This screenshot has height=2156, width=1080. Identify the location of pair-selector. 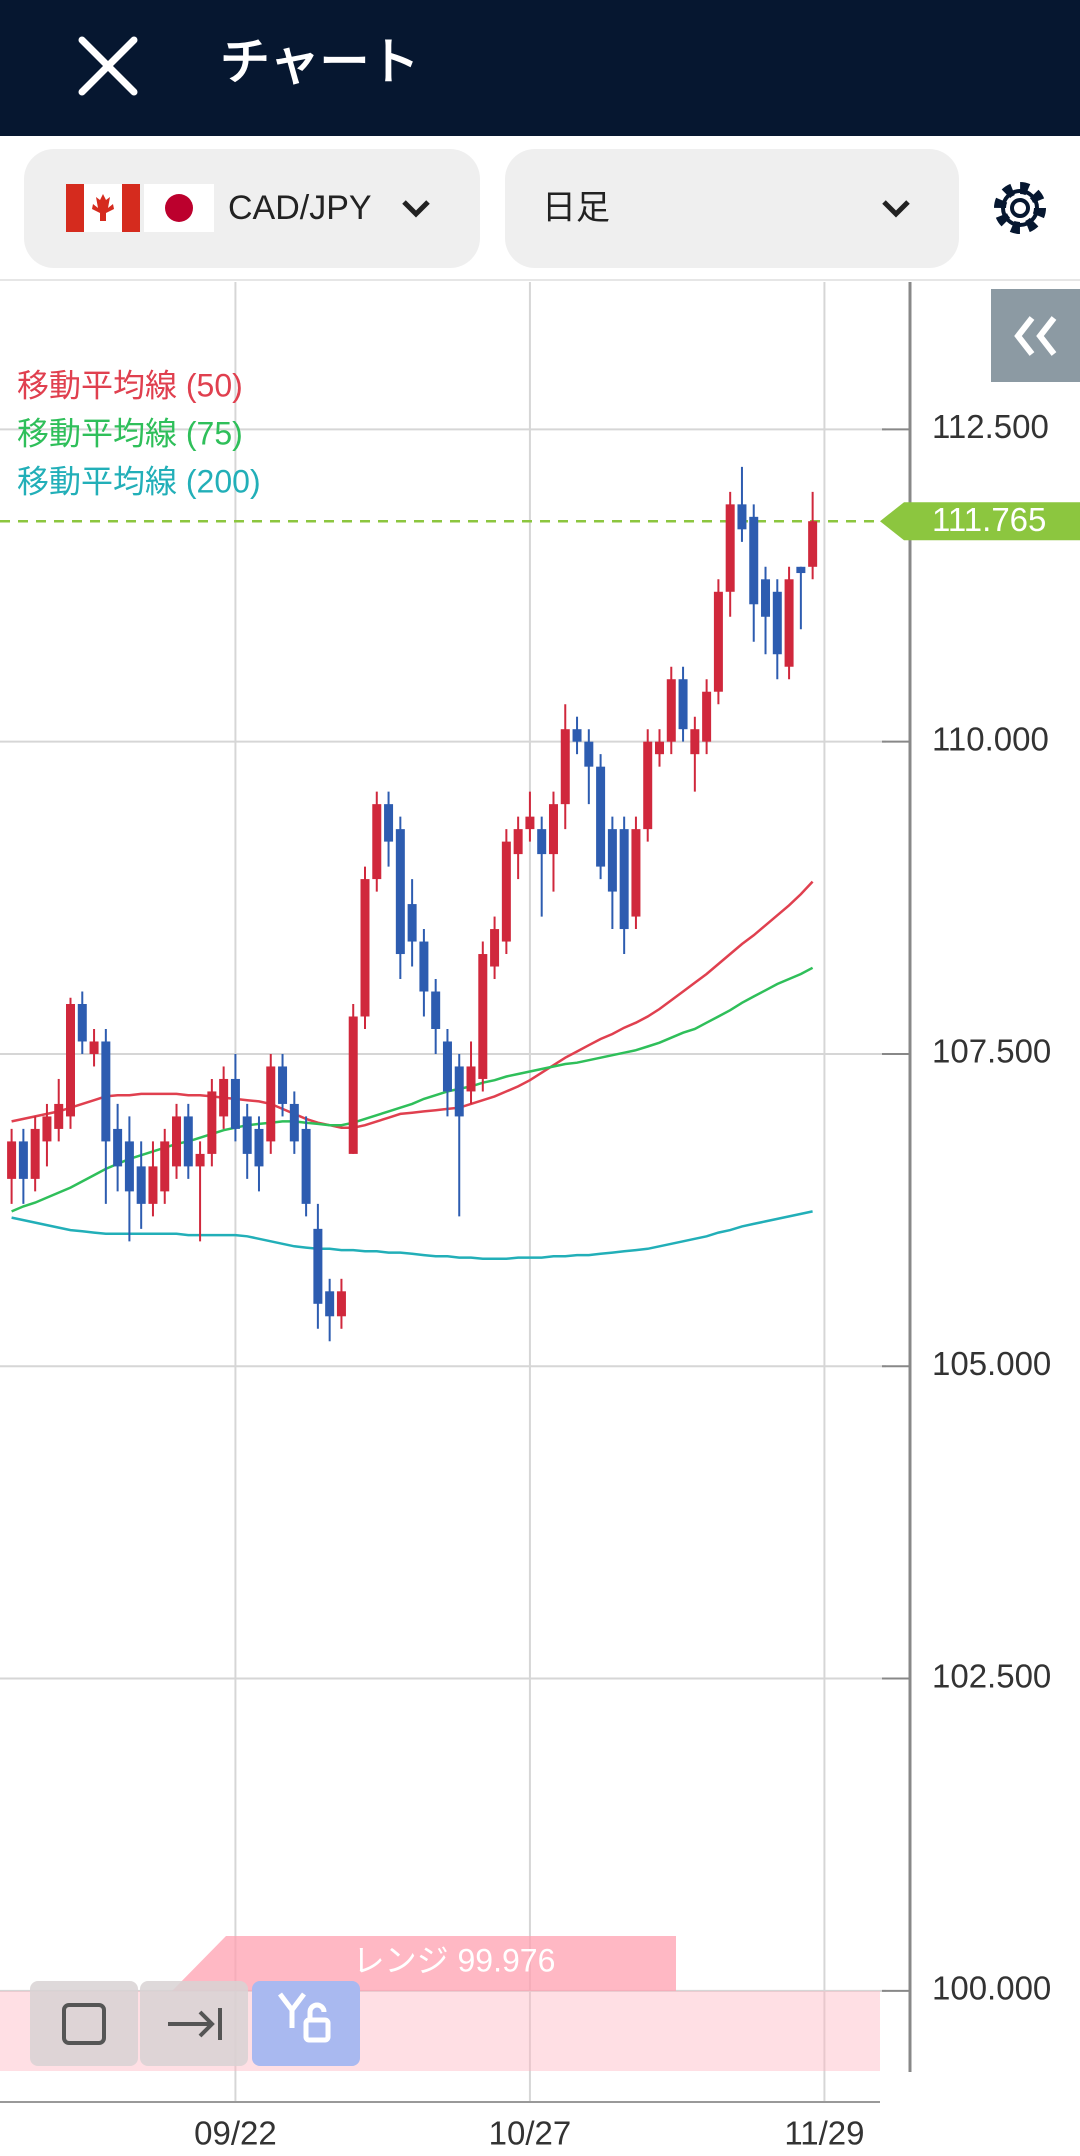
(252, 208).